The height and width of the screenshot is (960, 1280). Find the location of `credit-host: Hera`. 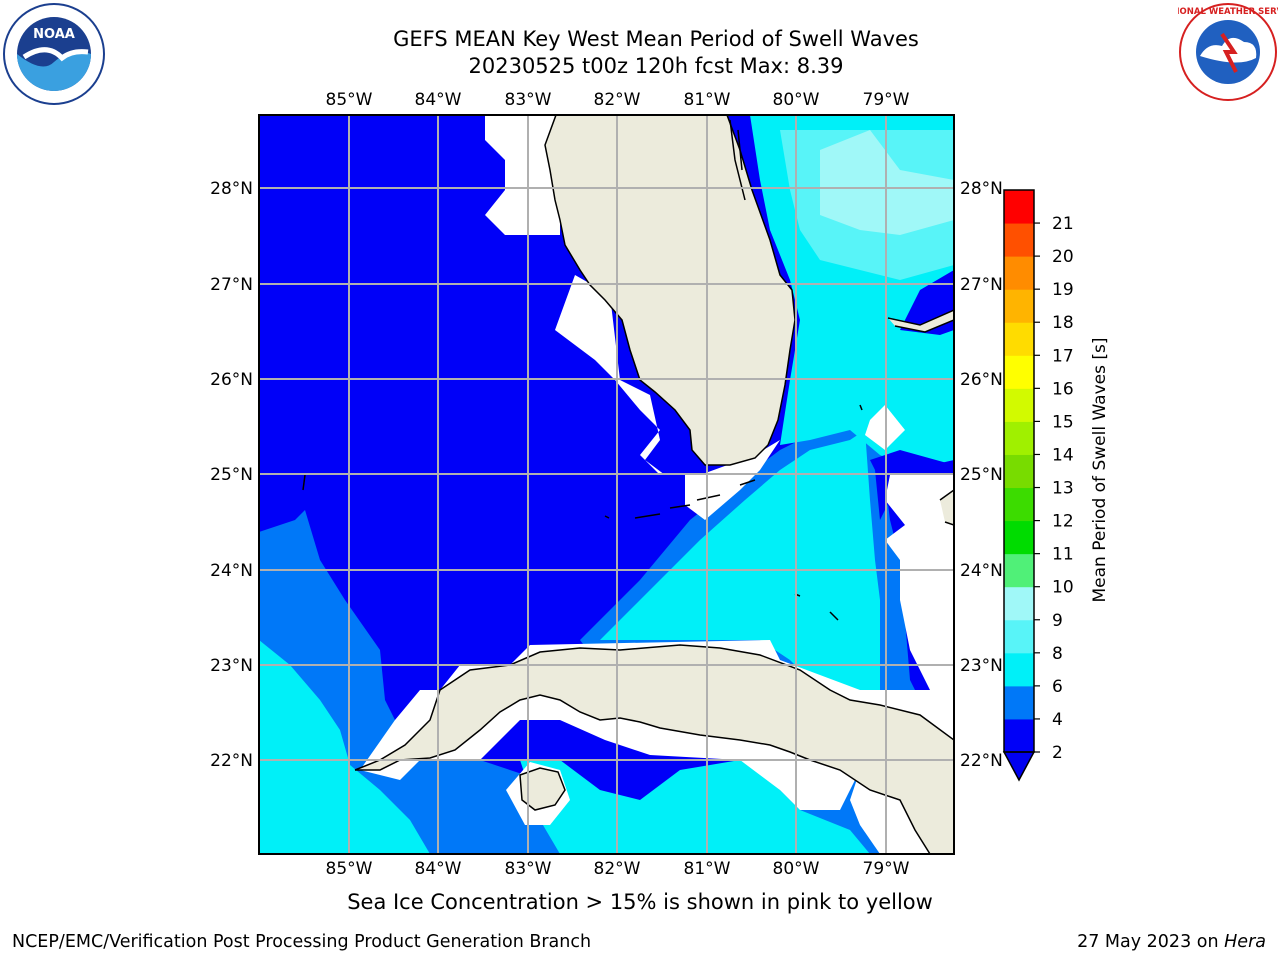

credit-host: Hera is located at coordinates (1245, 942).